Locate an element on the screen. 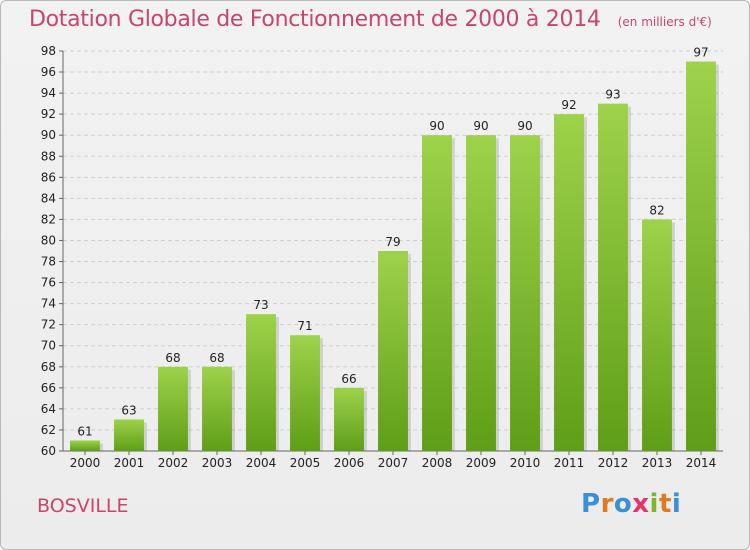 The image size is (750, 550). data-label: 93 is located at coordinates (612, 95).